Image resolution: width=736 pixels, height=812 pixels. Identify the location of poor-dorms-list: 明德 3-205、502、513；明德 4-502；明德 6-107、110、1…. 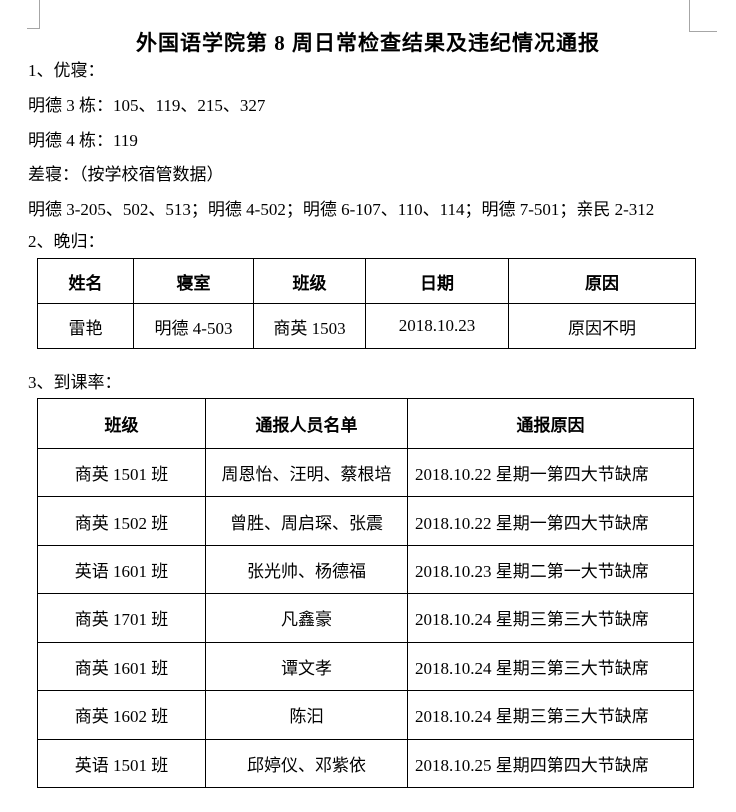
(341, 209).